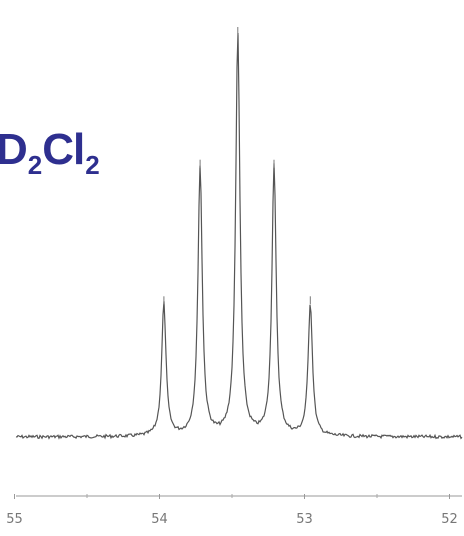  I want to click on x-tick-label-53: 53, so click(304, 519).